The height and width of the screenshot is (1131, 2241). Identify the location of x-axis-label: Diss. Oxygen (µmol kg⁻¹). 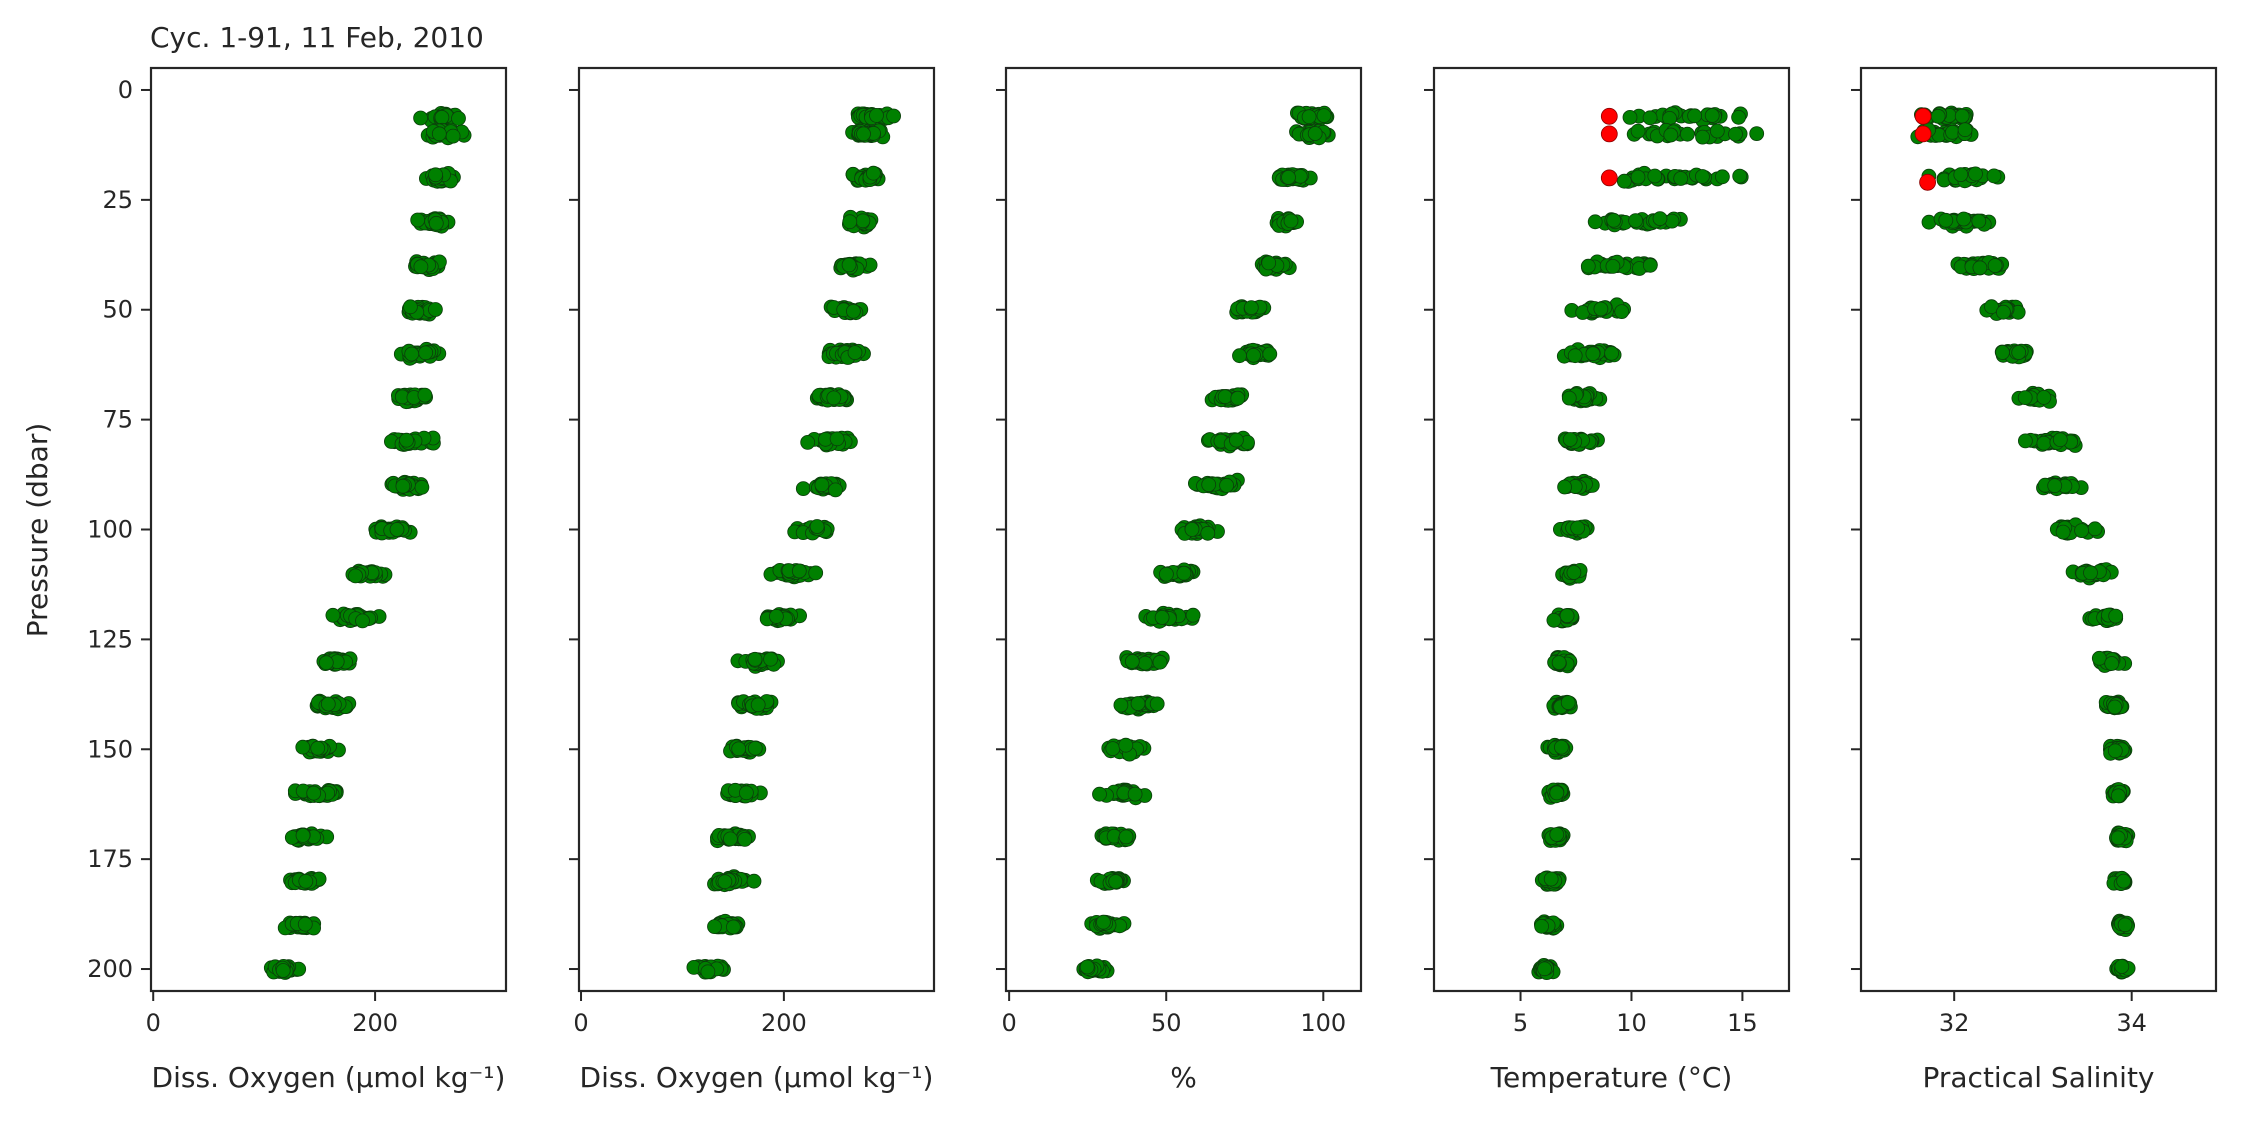
(757, 1077).